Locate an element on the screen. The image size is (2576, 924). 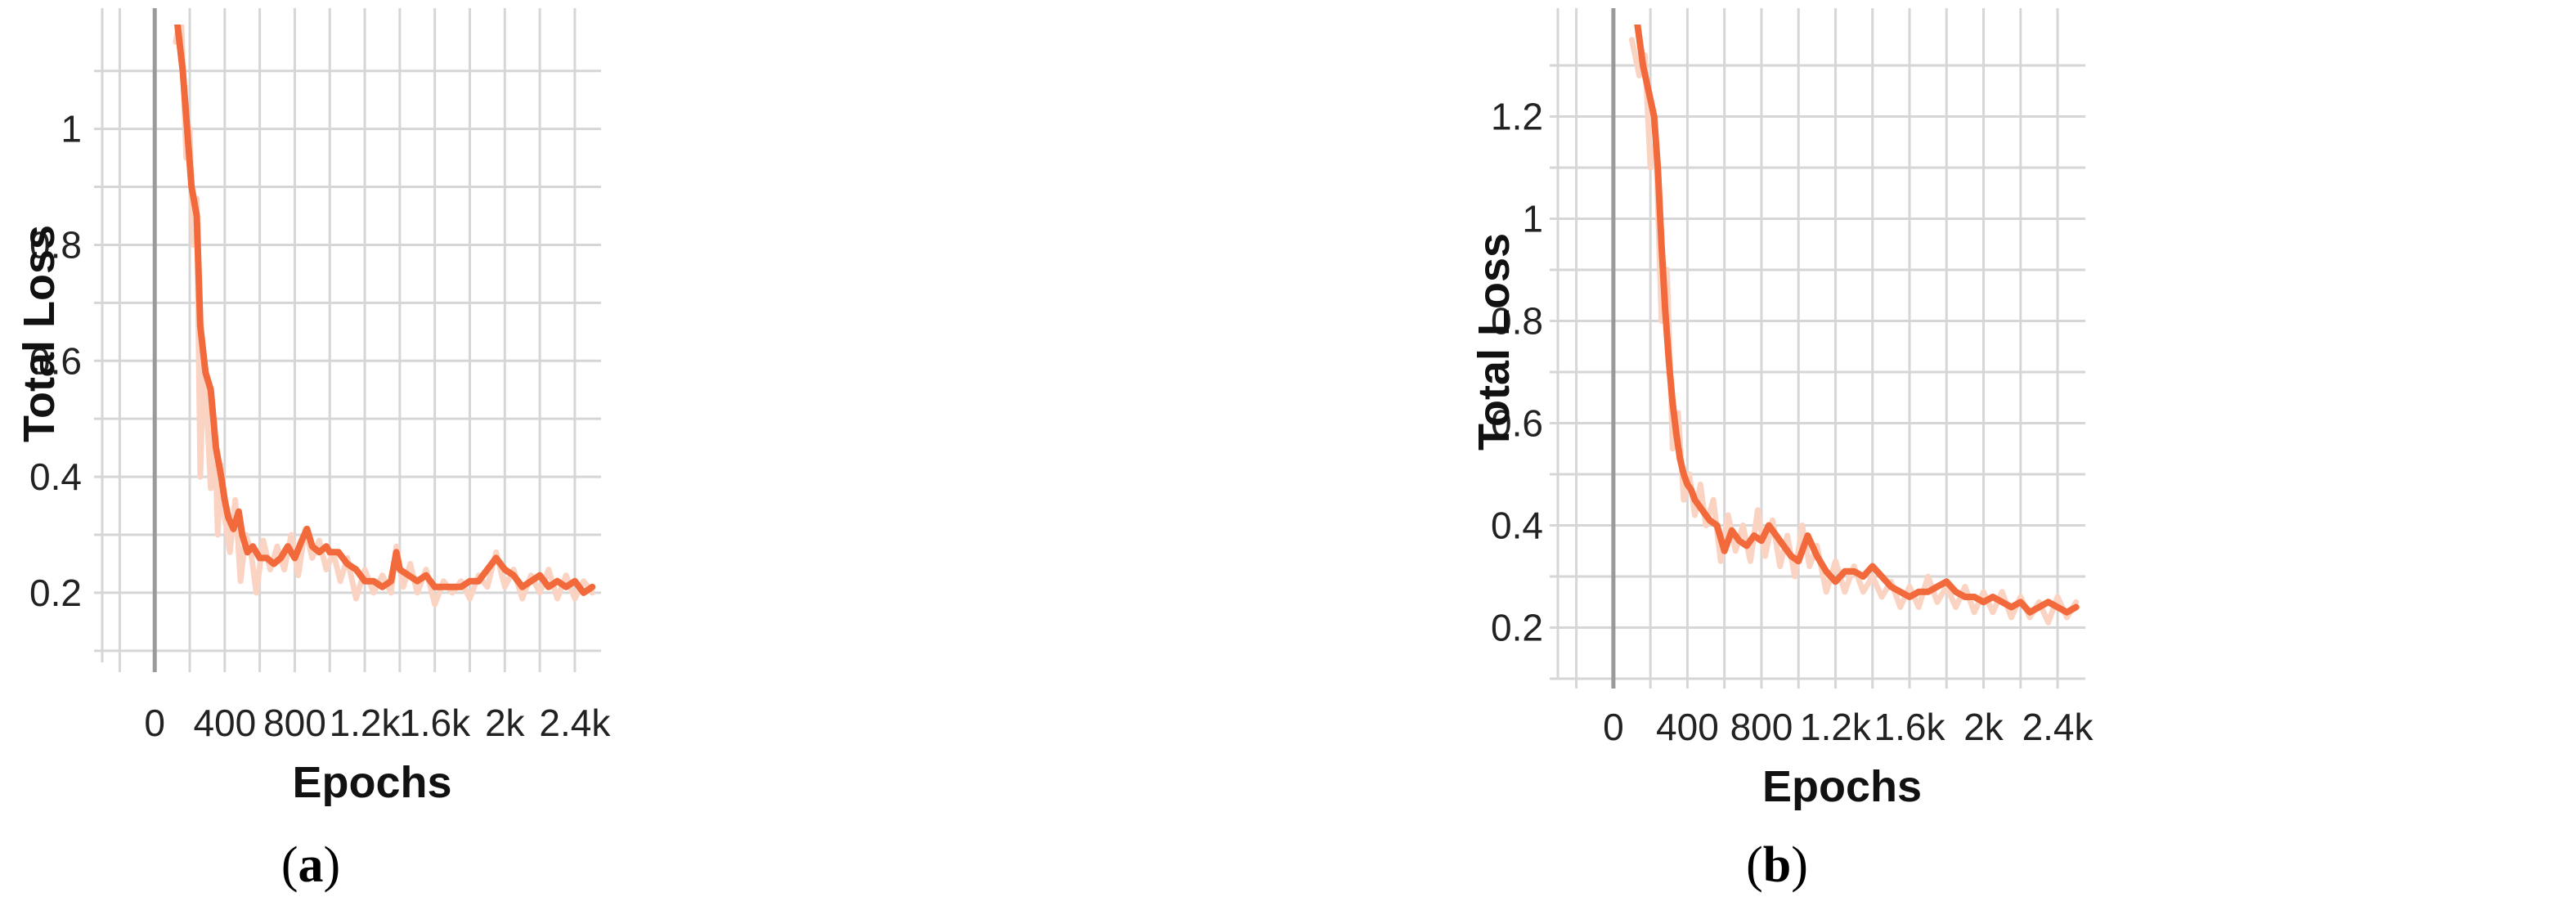
grid is located at coordinates (347, 340).